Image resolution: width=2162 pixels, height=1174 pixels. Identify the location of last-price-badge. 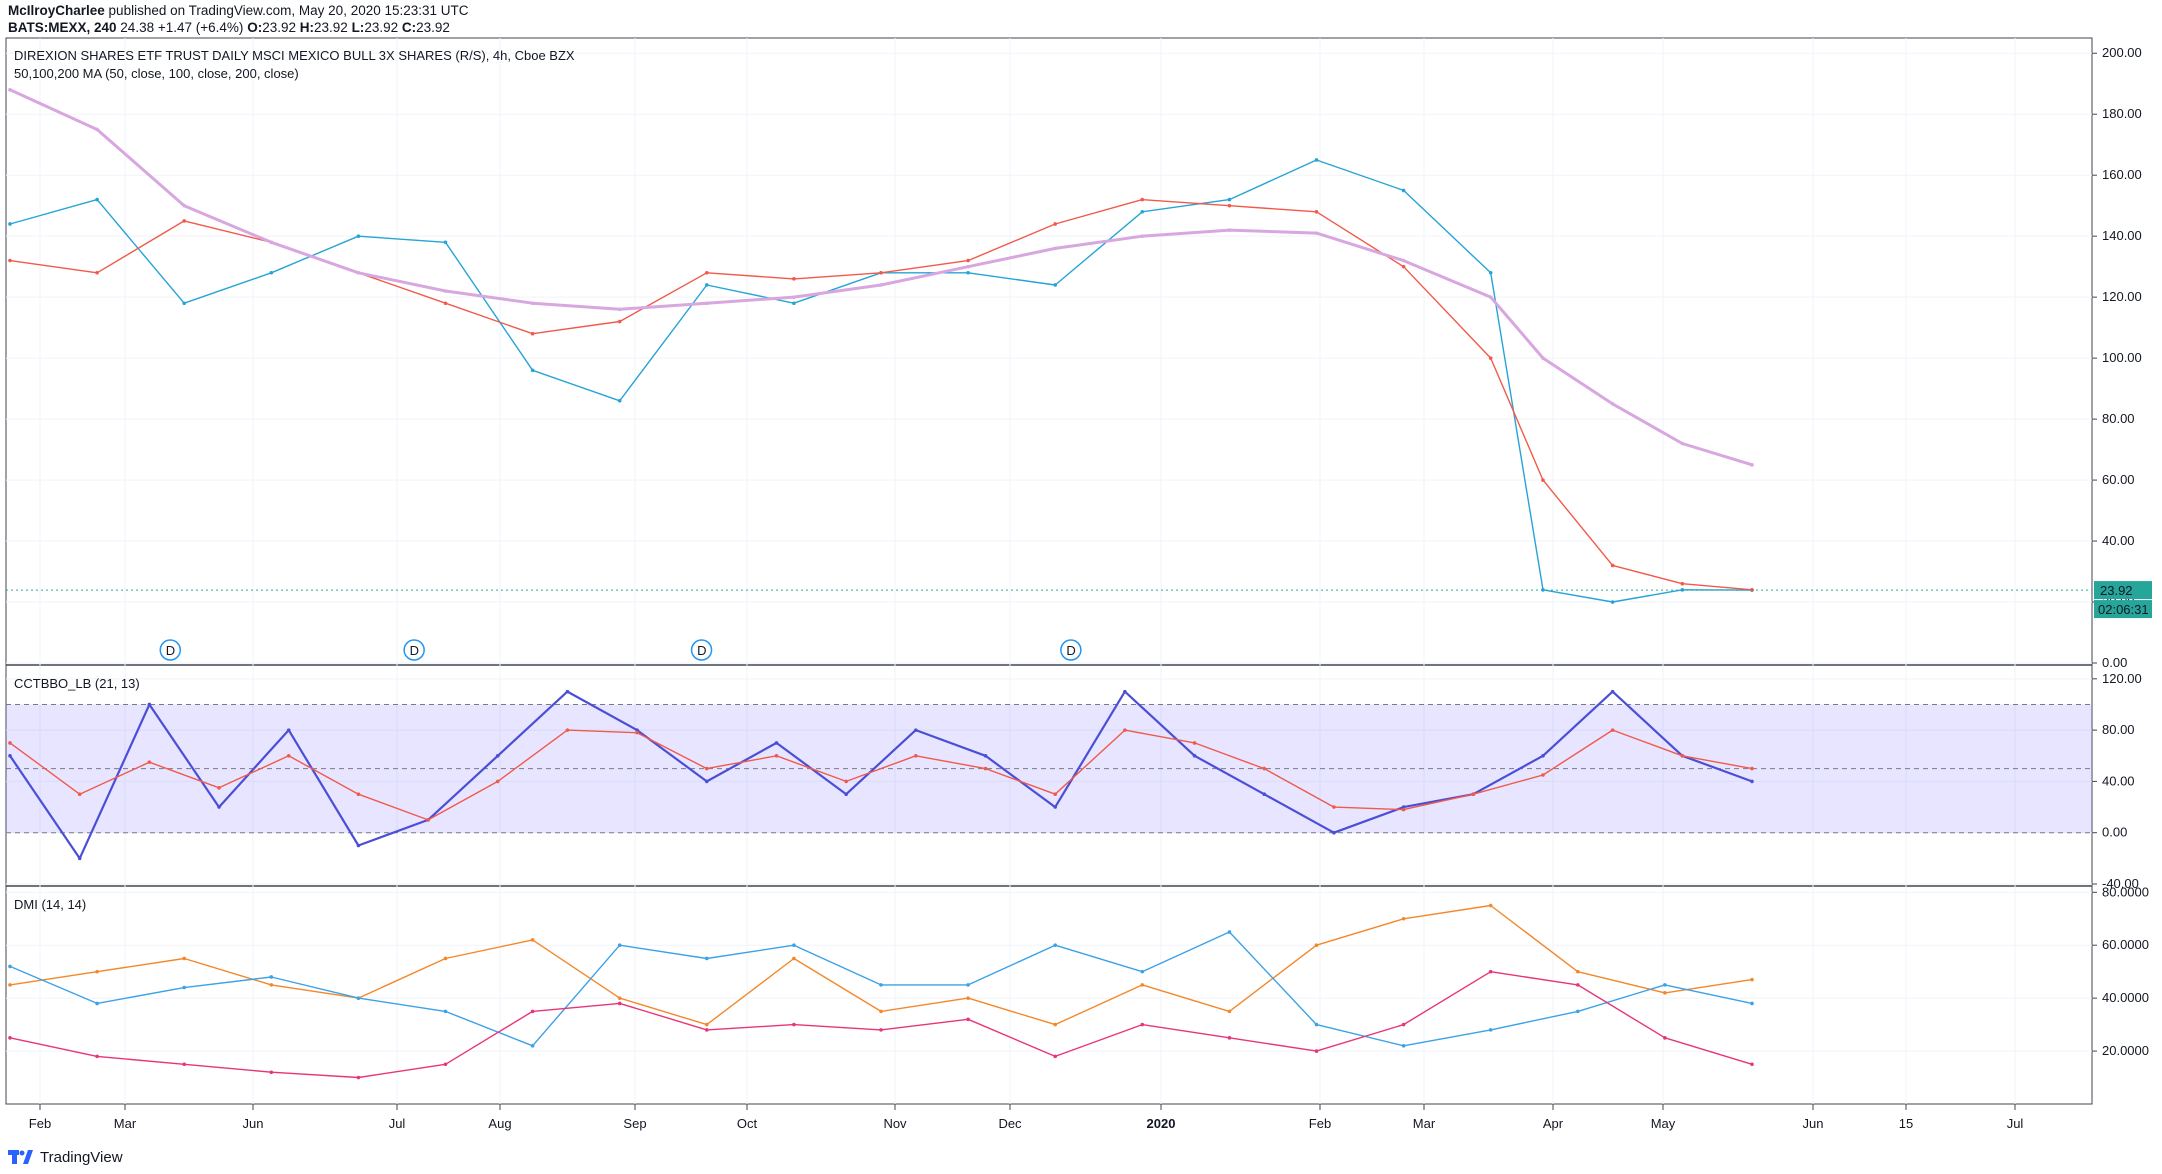
(2123, 590).